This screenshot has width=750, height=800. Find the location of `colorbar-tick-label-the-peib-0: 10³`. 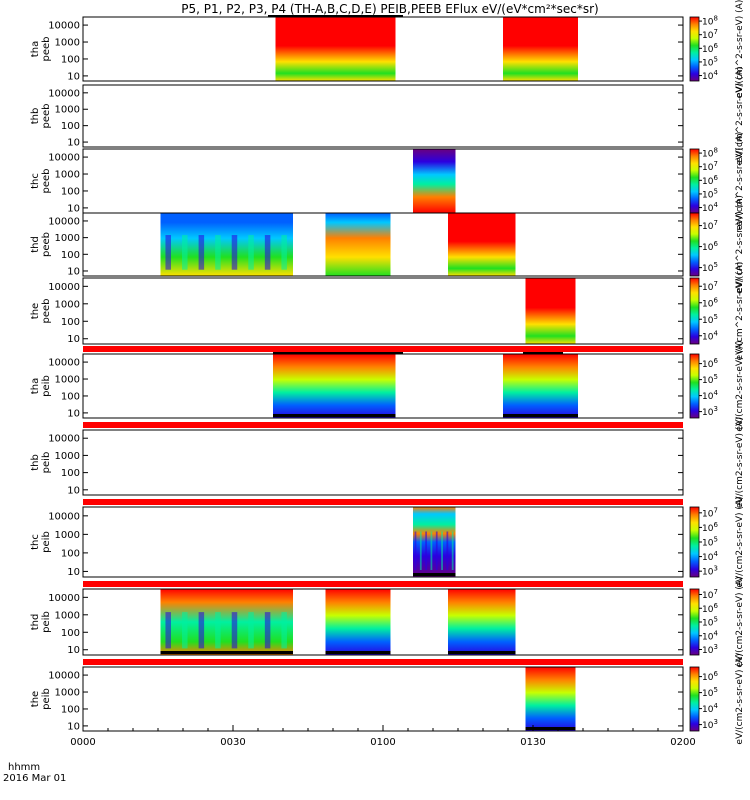

colorbar-tick-label-the-peib-0: 10³ is located at coordinates (710, 724).